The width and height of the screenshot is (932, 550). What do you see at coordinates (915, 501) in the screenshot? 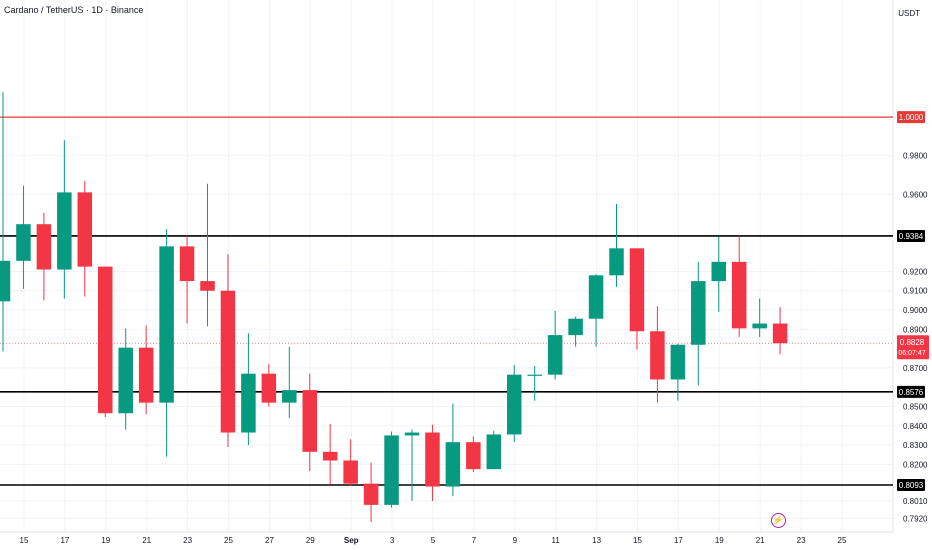
I see `y-tick-label: 0.8010` at bounding box center [915, 501].